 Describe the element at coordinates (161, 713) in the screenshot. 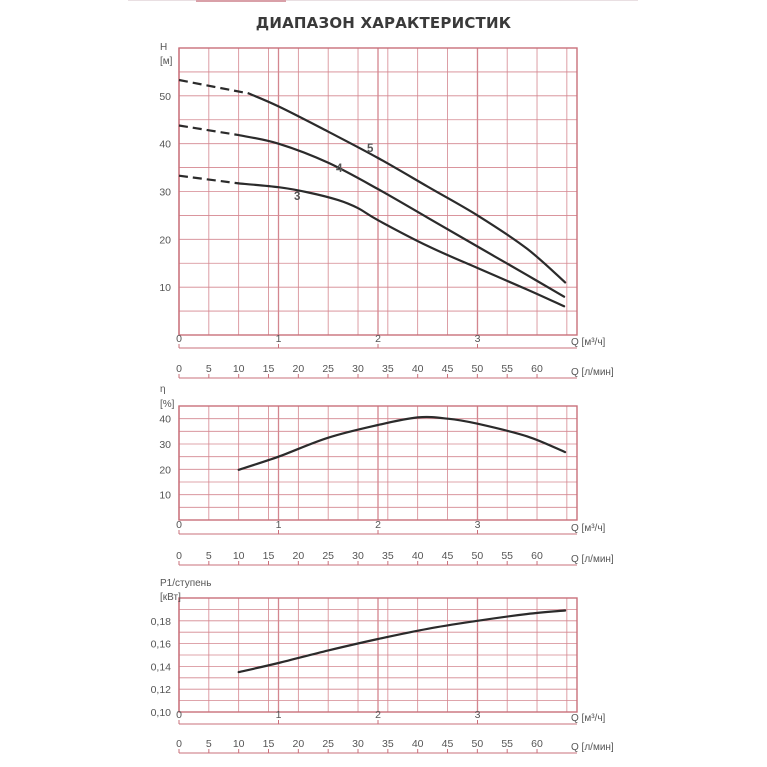

I see `y-tick-label: 0,10` at that location.